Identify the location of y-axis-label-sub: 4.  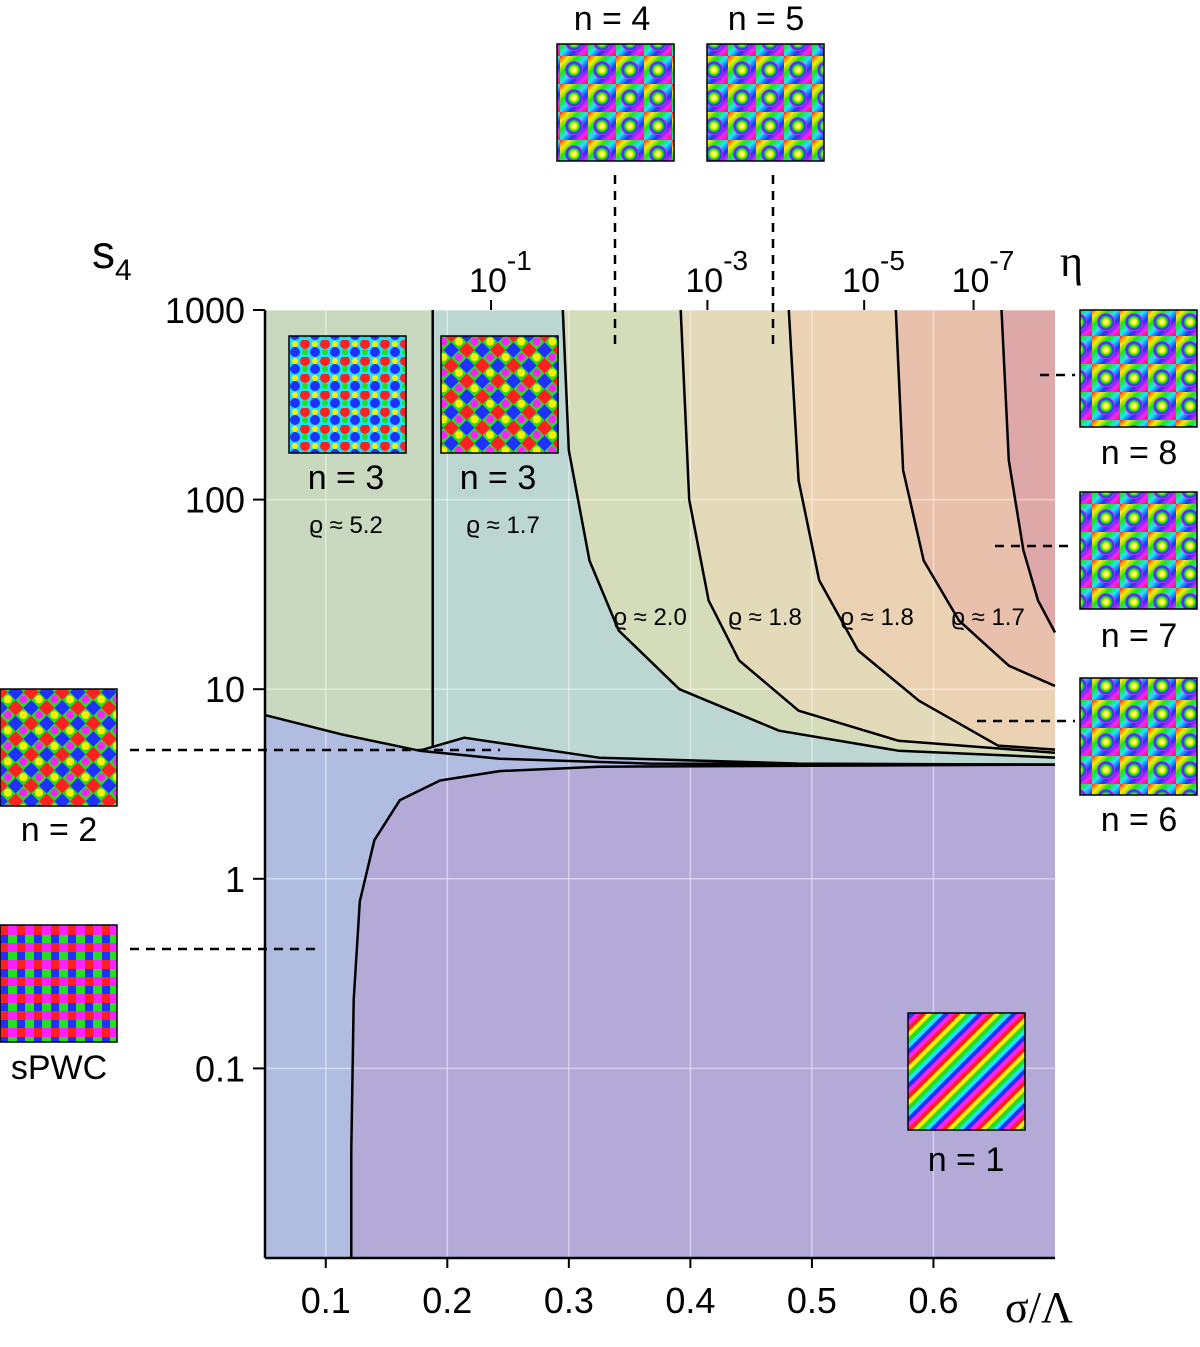
(123, 270).